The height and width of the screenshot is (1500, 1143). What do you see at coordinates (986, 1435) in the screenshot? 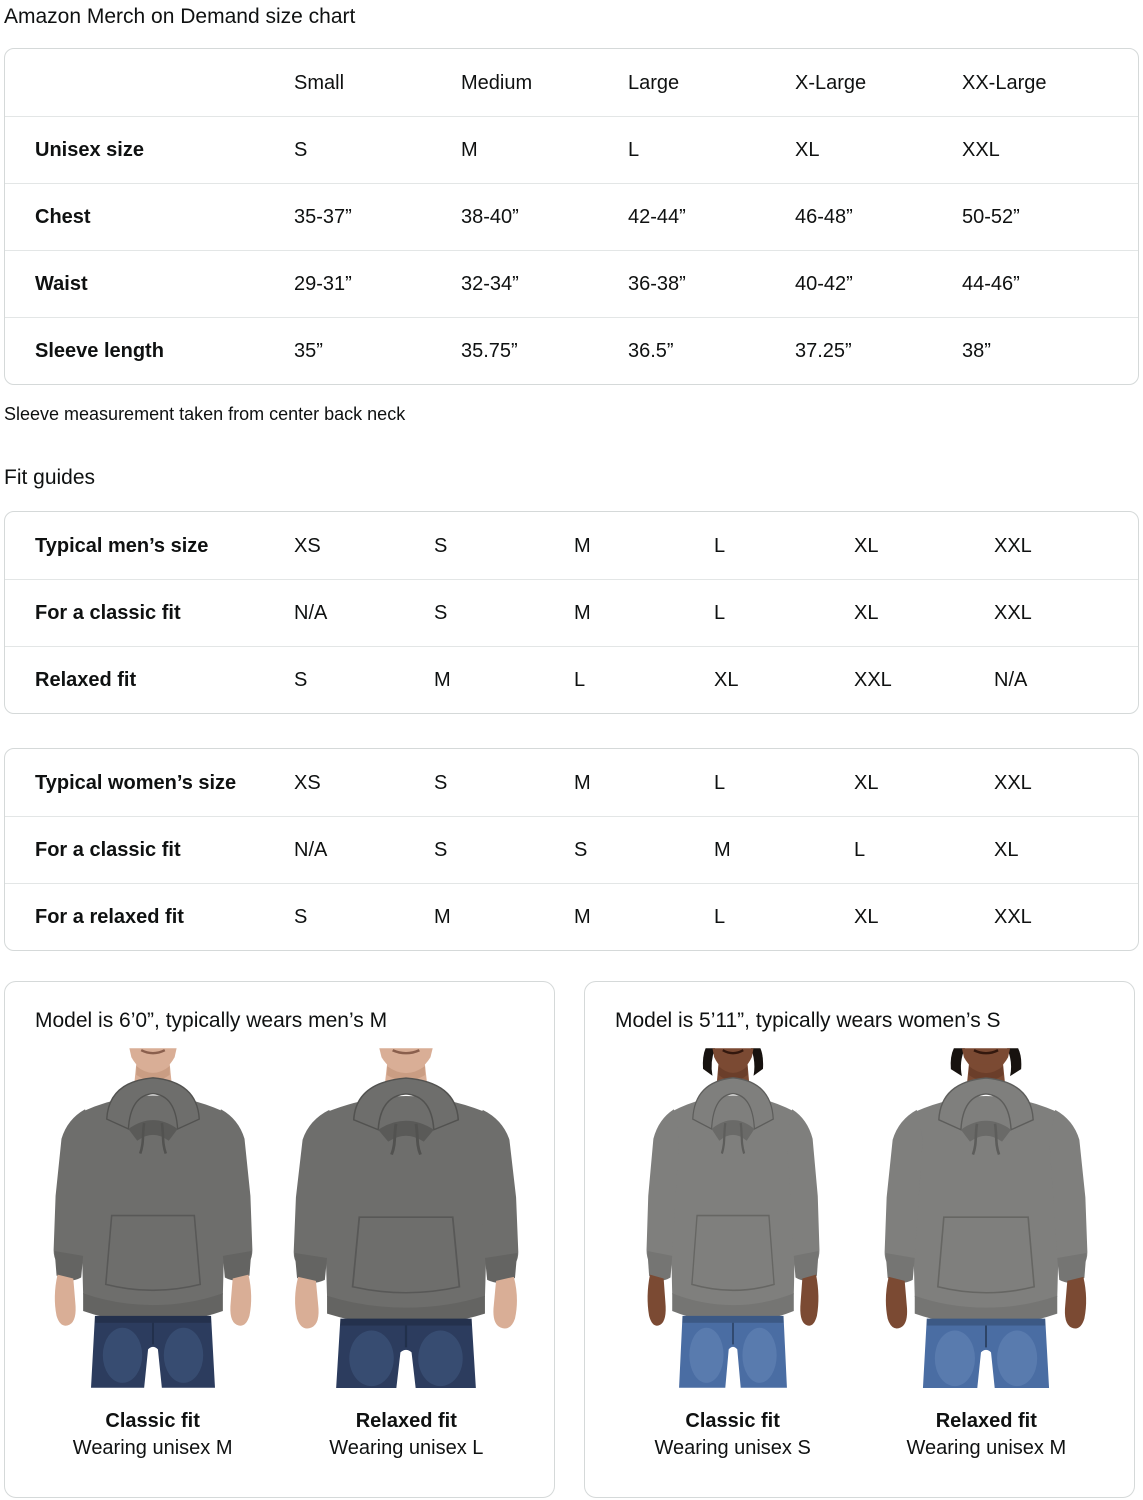
I see `figure-caption: Relaxed fit Wearing unisex M` at bounding box center [986, 1435].